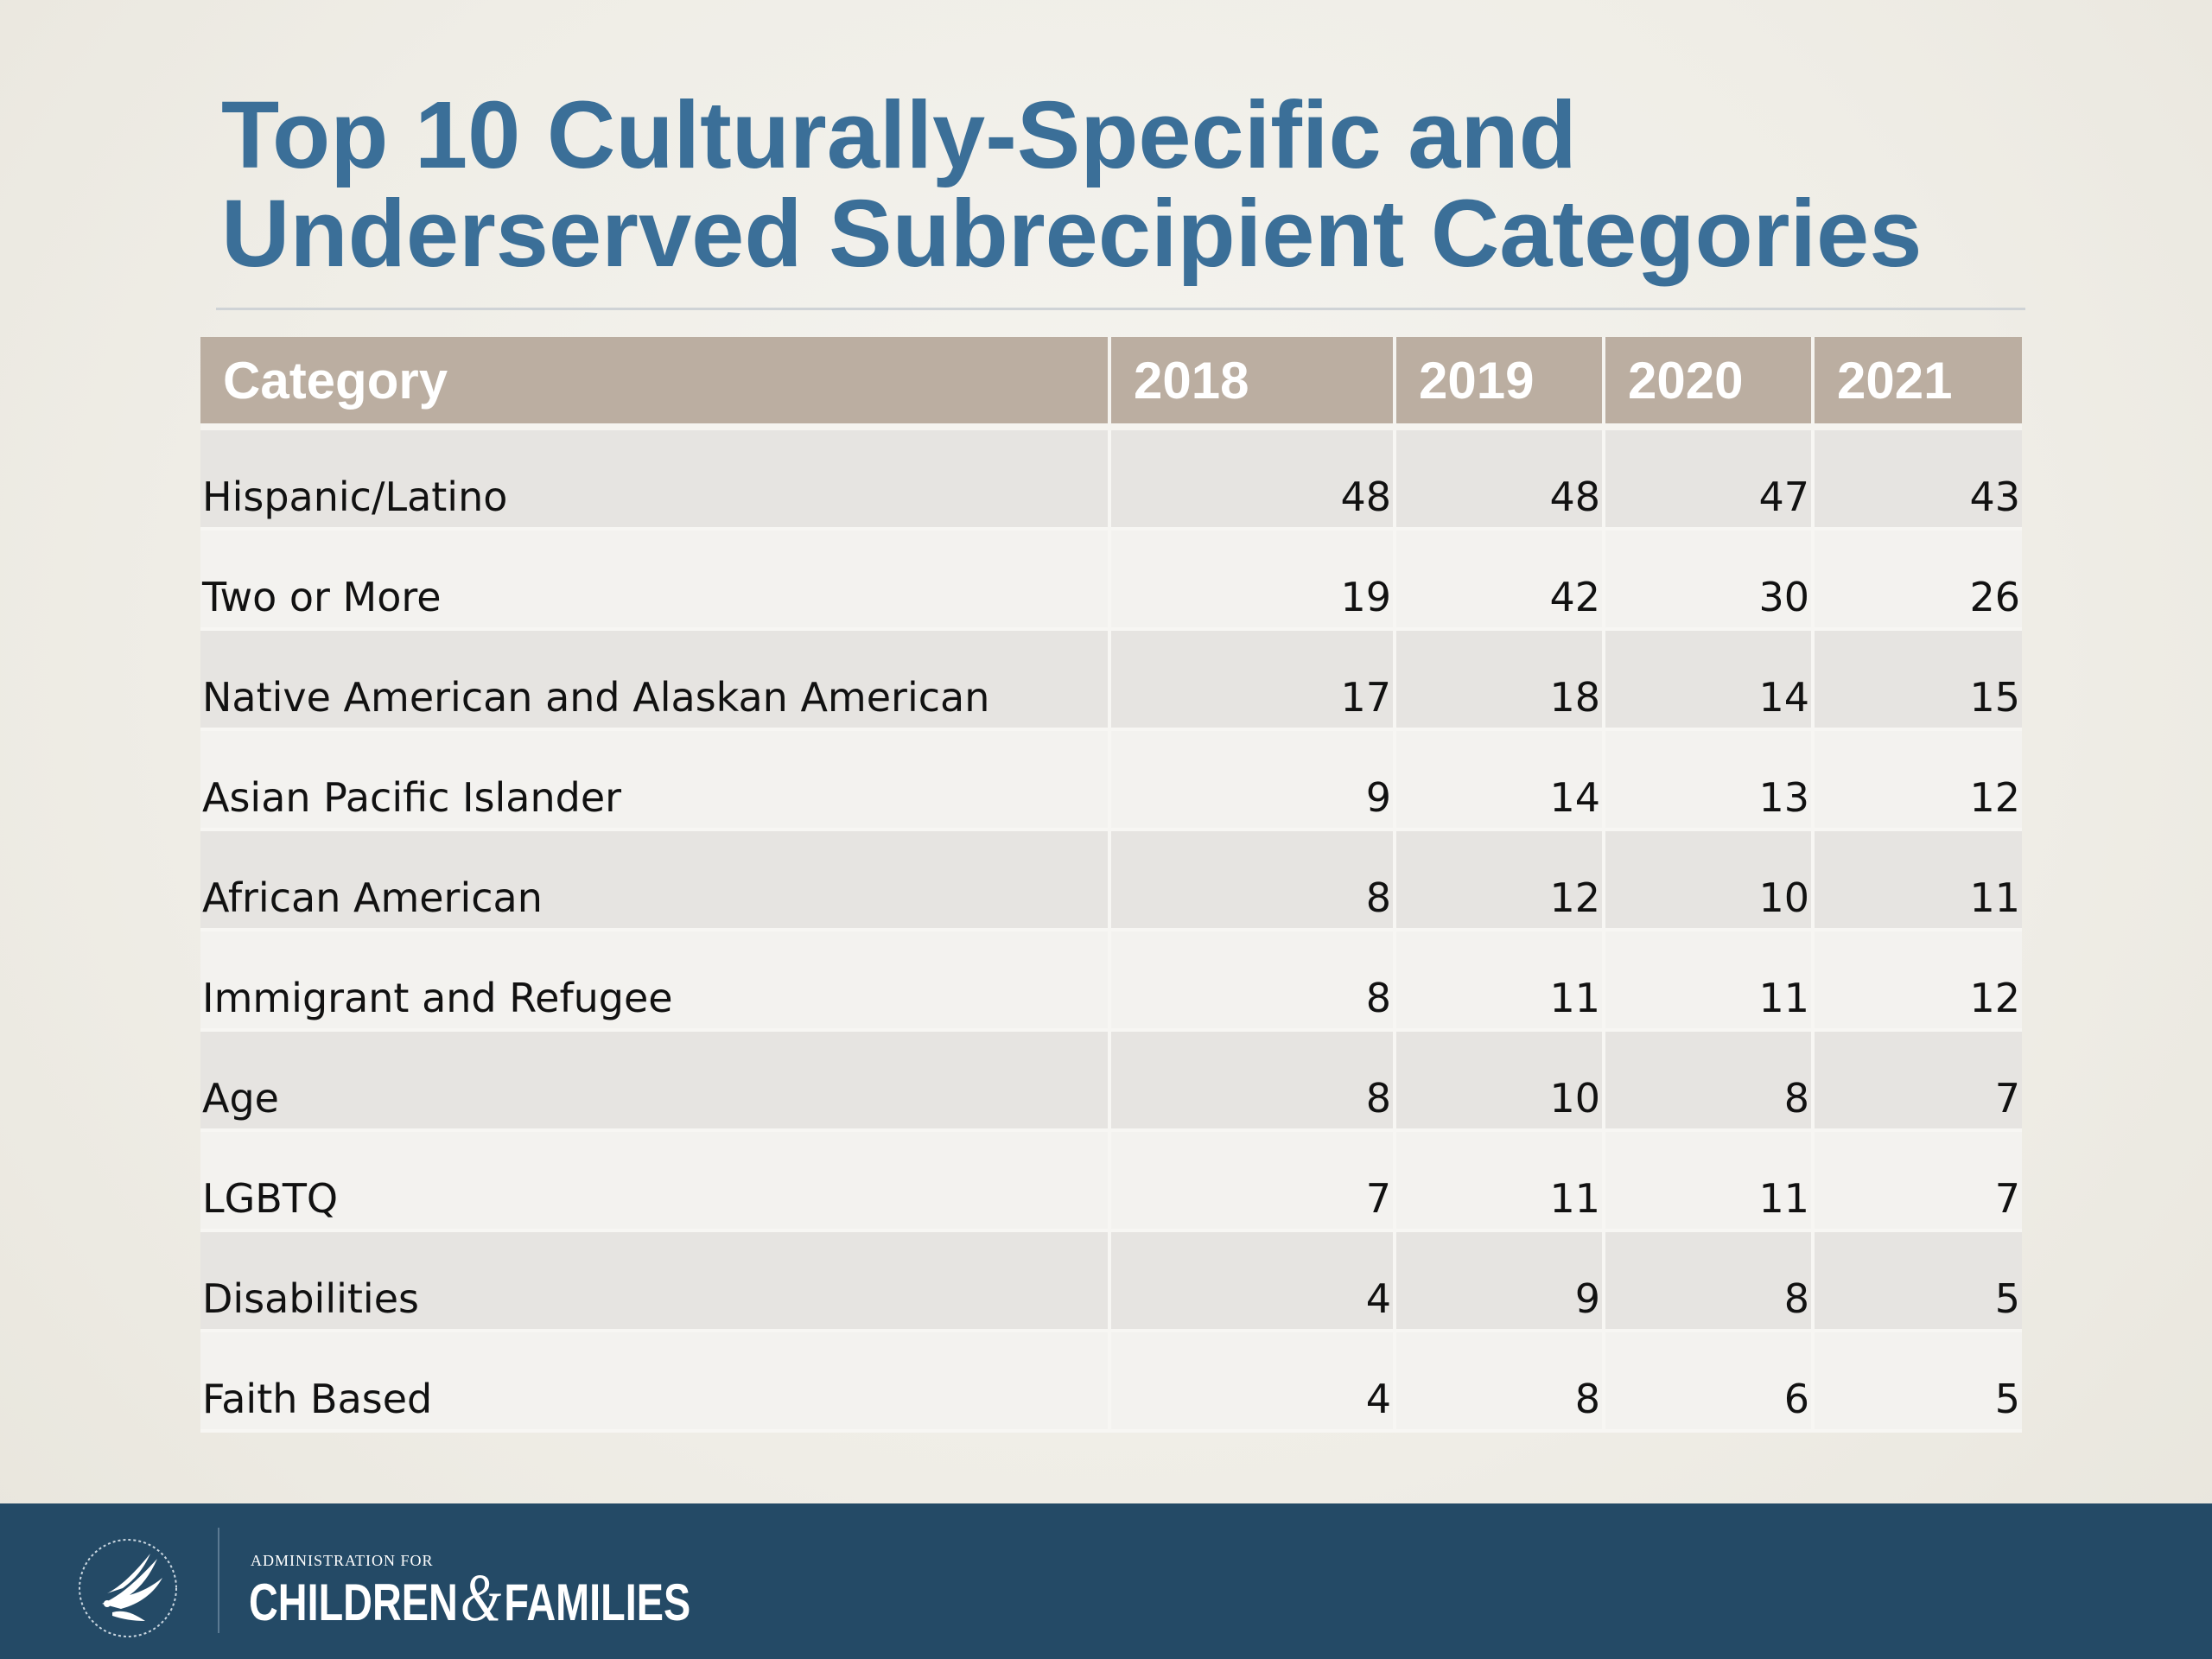 This screenshot has width=2212, height=1659. I want to click on category-cell: Age, so click(655, 1082).